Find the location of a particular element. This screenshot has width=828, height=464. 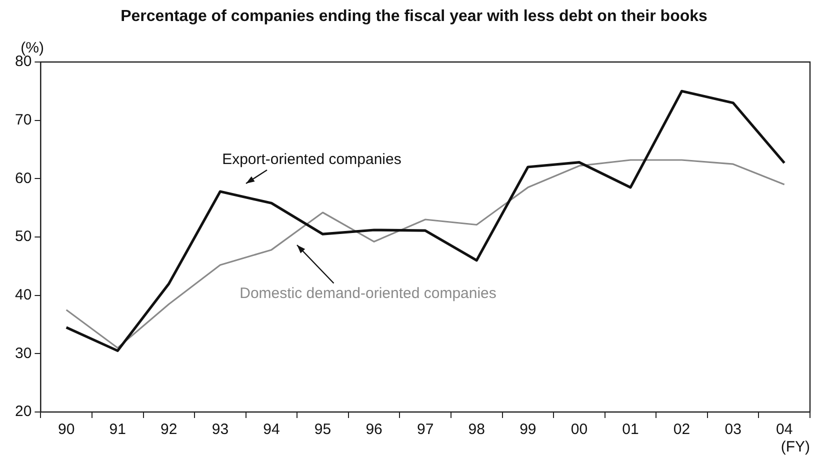

chart-title: Percentage of companies ending the fiscal year with less debt on their books is located at coordinates (414, 17).